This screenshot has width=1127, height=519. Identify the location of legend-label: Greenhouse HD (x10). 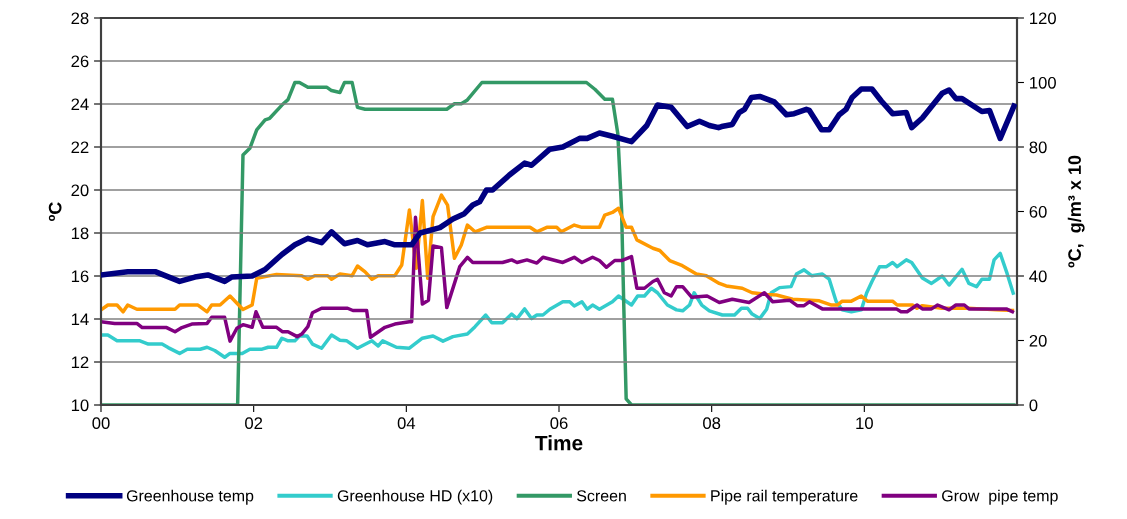
(415, 497).